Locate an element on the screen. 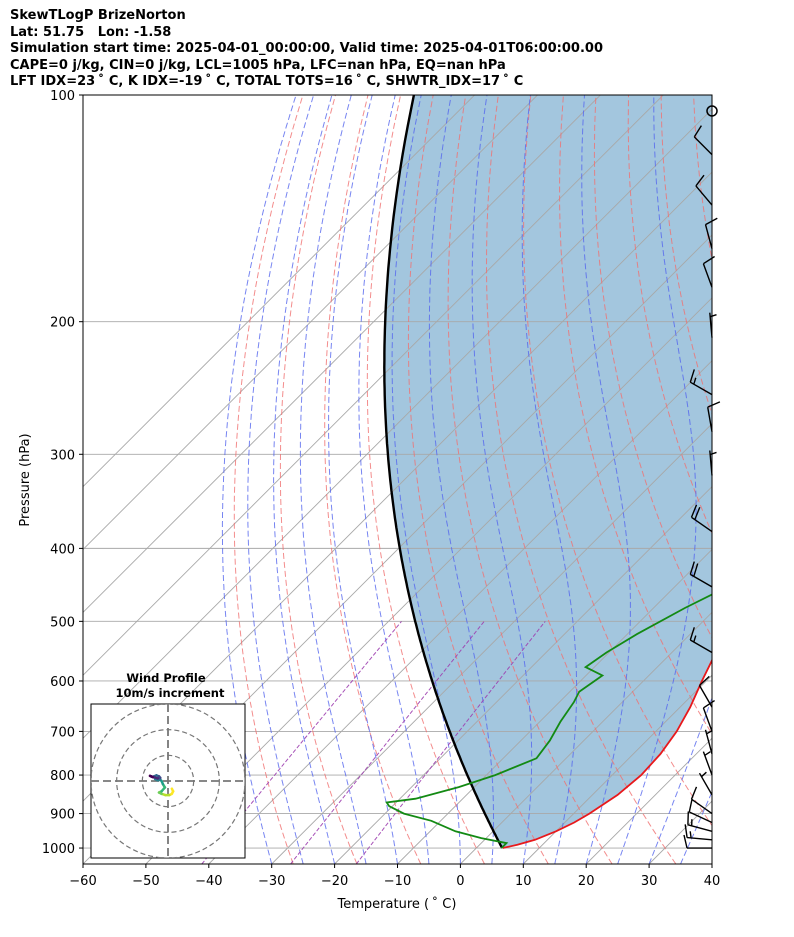  x-tick-label: −20 is located at coordinates (334, 881).